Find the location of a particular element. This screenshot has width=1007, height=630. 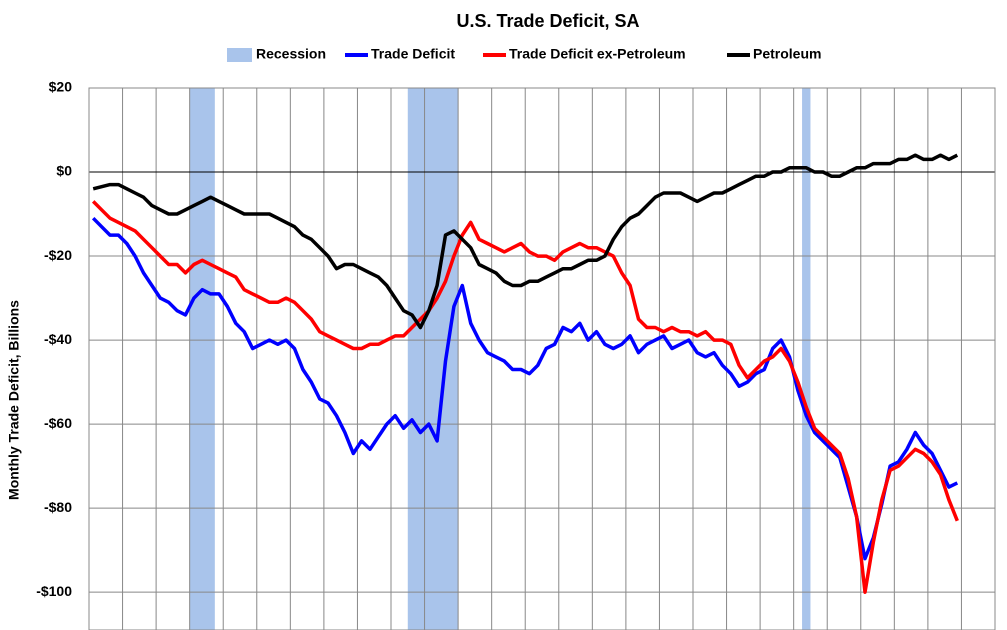

y-tick-label: $20 is located at coordinates (61, 87).